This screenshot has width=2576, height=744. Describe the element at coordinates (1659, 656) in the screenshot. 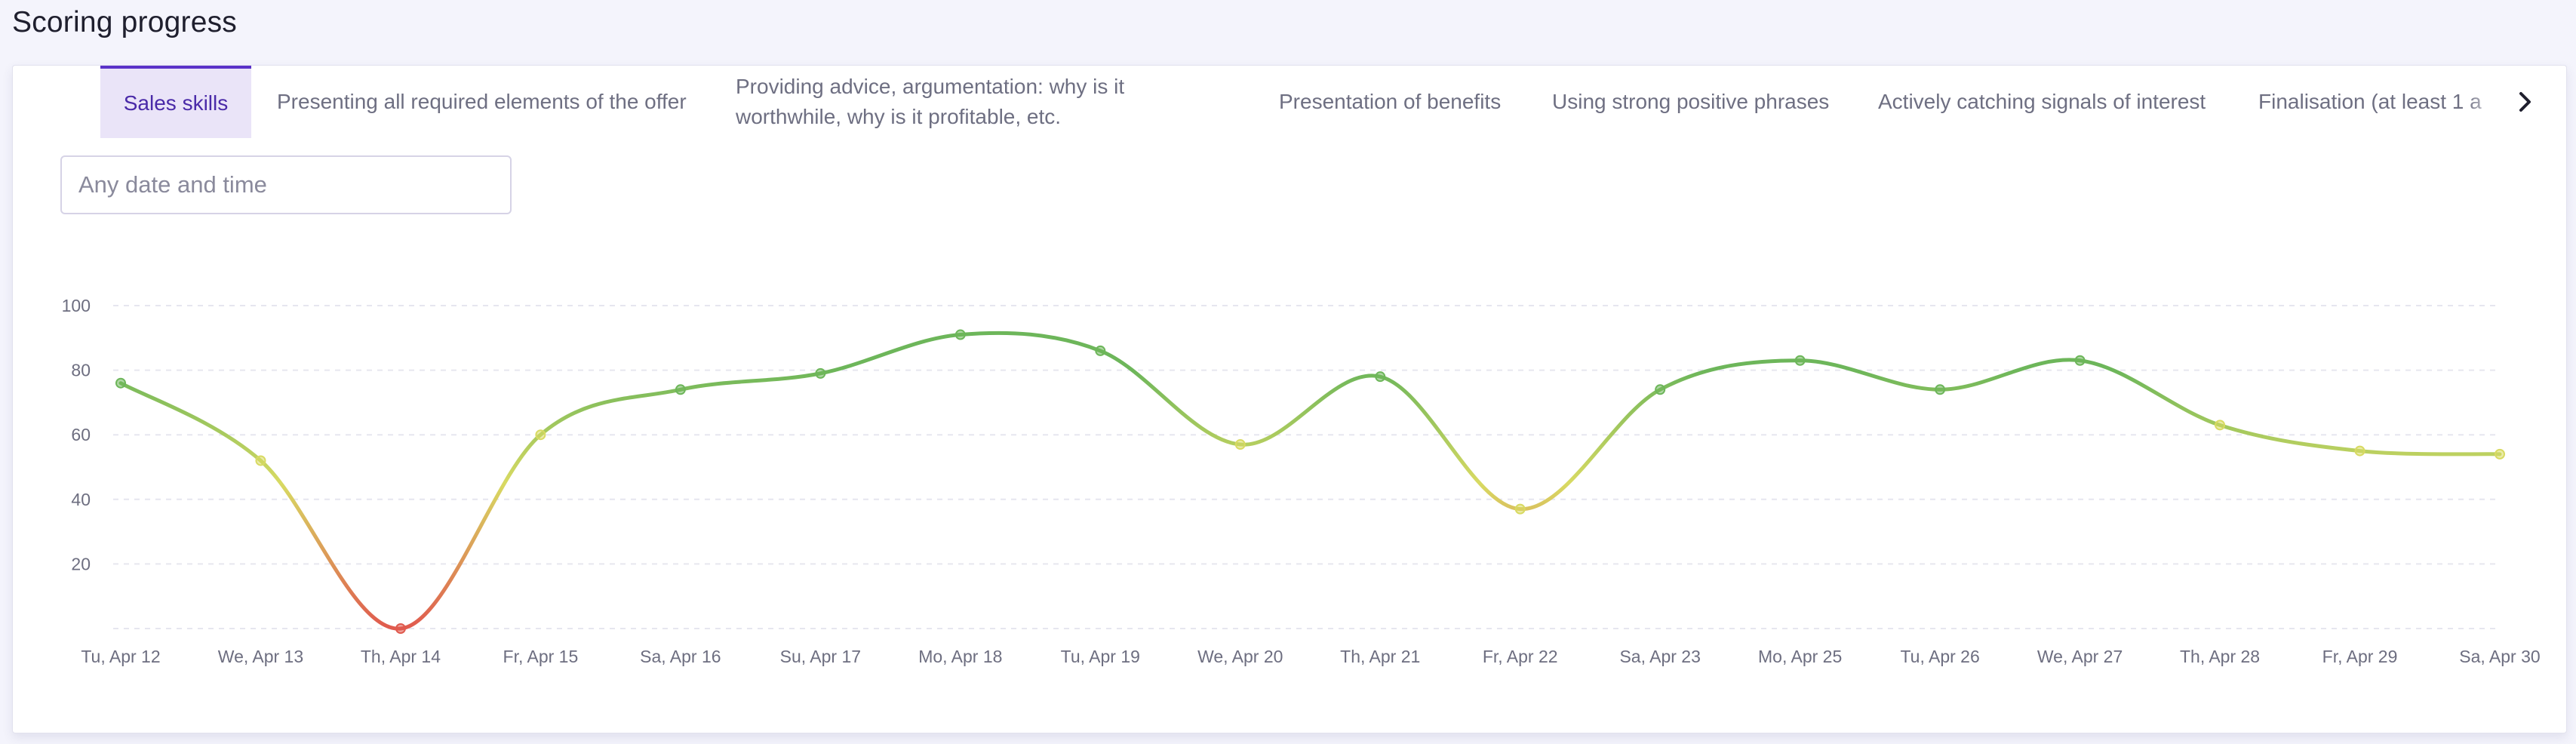

I see `x-tick-label: Sa, Apr 23` at that location.